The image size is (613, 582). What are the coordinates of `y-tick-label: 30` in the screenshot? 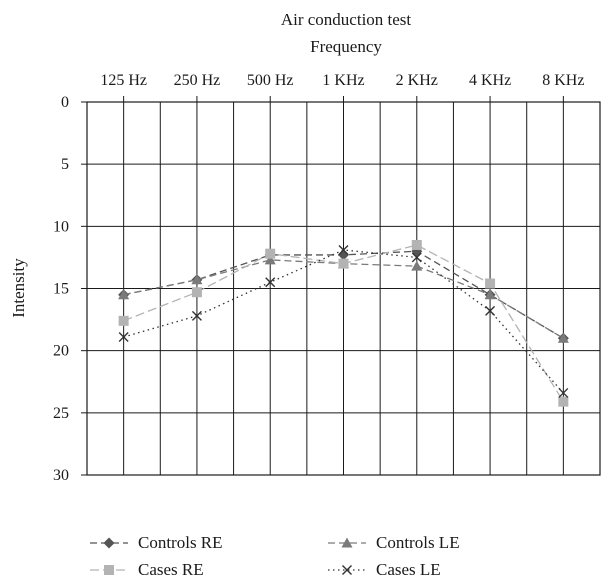 It's located at (61, 475).